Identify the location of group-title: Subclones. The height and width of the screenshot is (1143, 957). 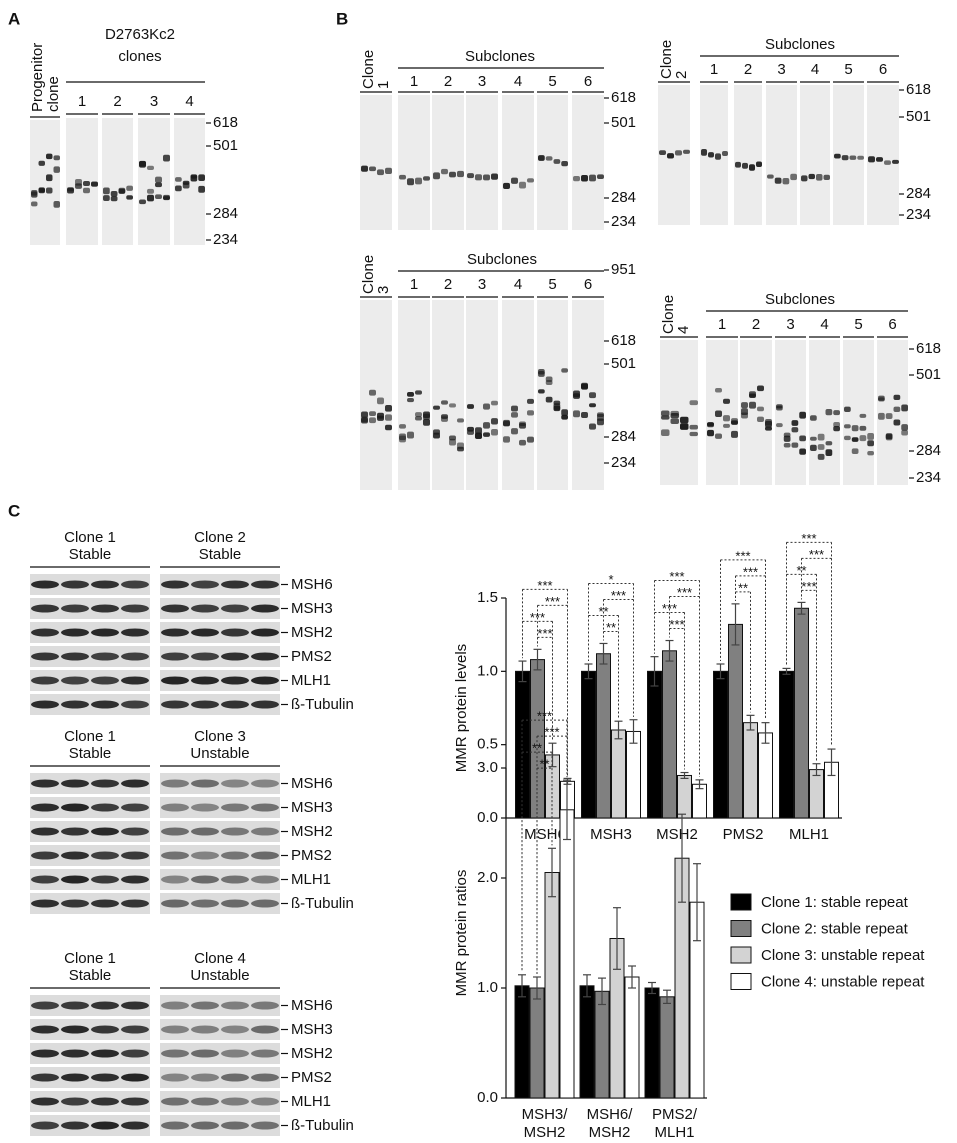
(502, 259).